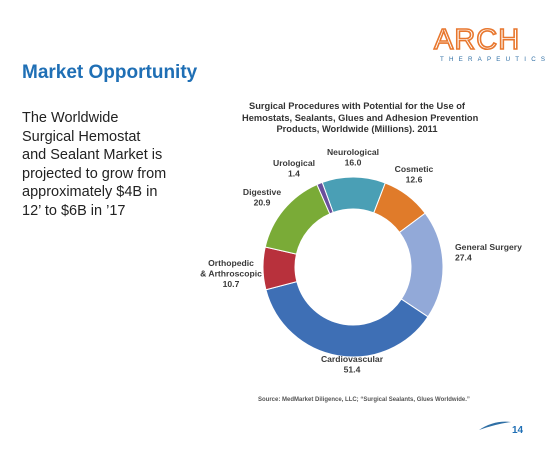  Describe the element at coordinates (357, 129) in the screenshot. I see `chart-title-line: Products, Worldwide (Millions). 2011` at that location.